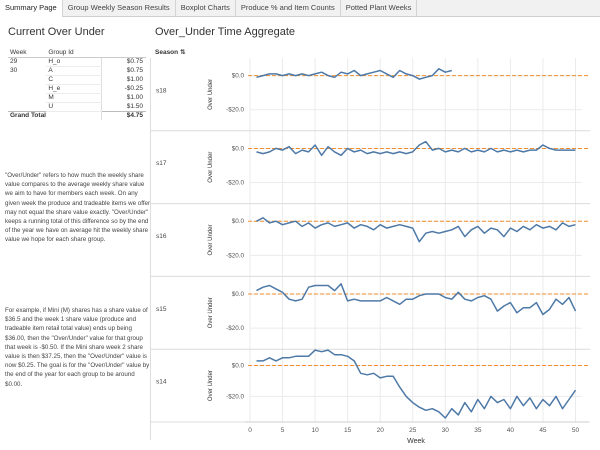 The width and height of the screenshot is (600, 450). Describe the element at coordinates (478, 430) in the screenshot. I see `x-tick-label: 35` at that location.